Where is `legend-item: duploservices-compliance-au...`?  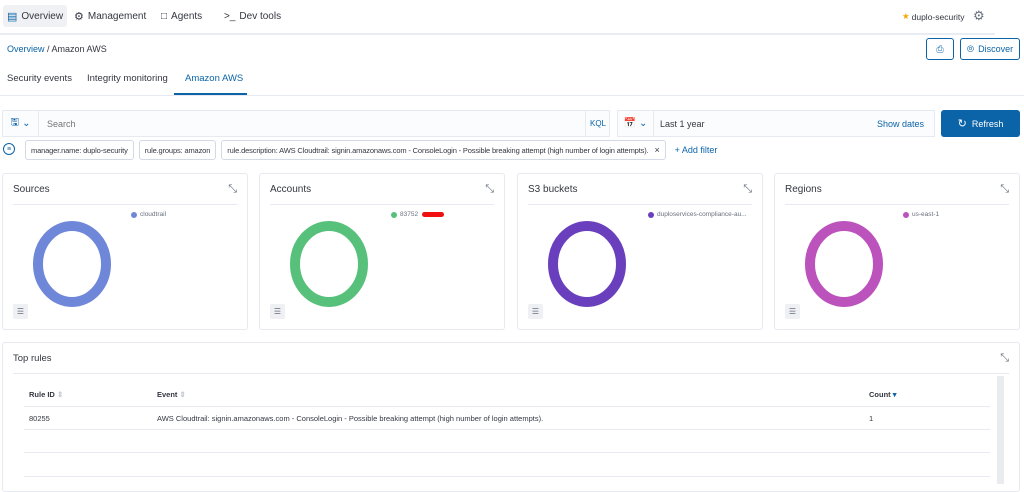 legend-item: duploservices-compliance-au... is located at coordinates (697, 214).